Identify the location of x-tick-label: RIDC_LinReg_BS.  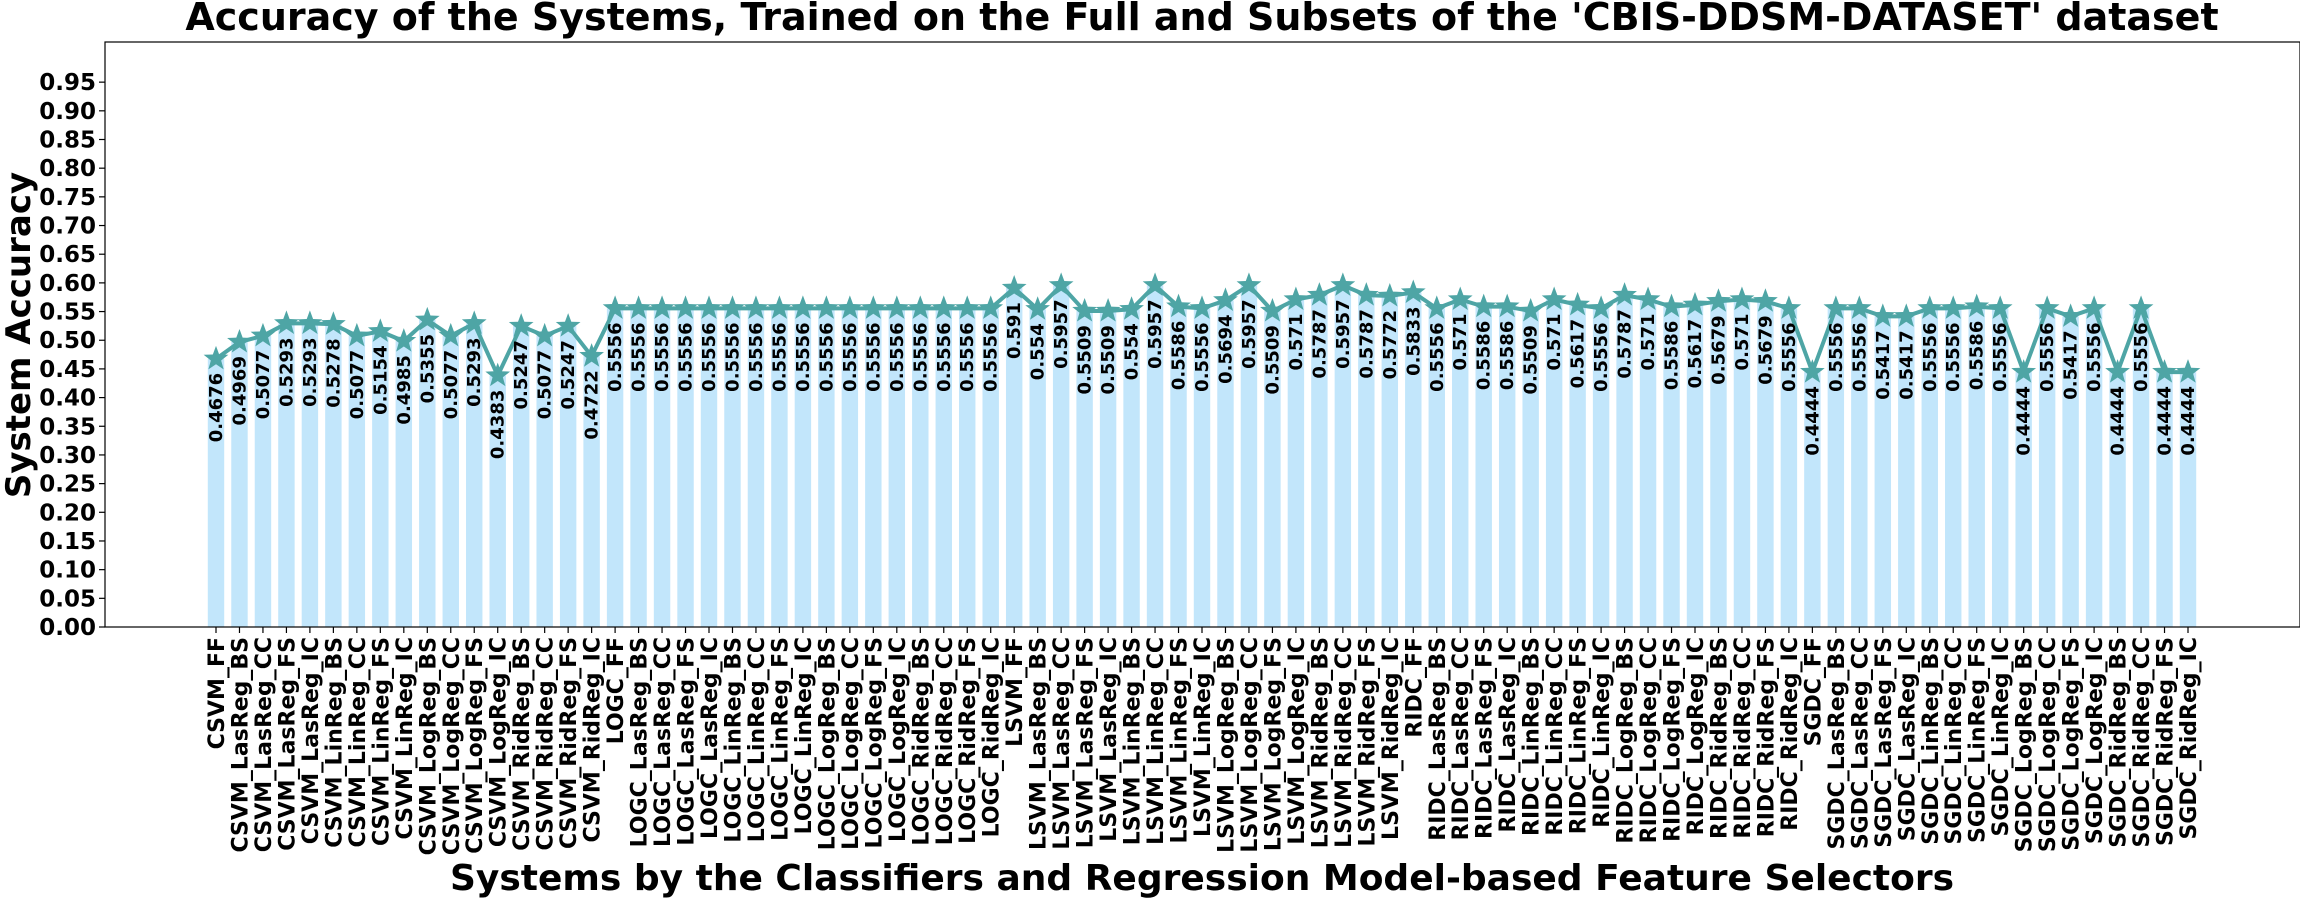
(1532, 736).